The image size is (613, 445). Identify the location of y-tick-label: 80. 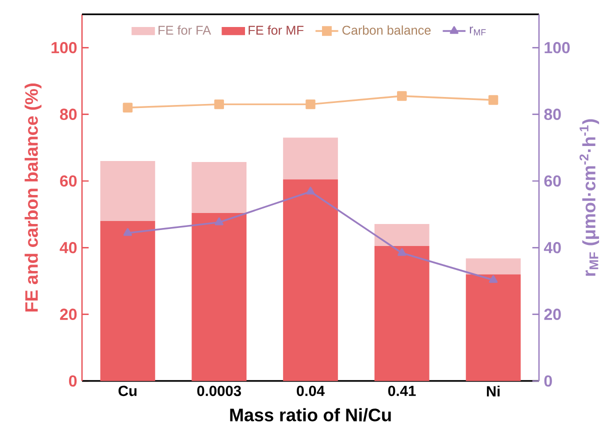
(68, 114).